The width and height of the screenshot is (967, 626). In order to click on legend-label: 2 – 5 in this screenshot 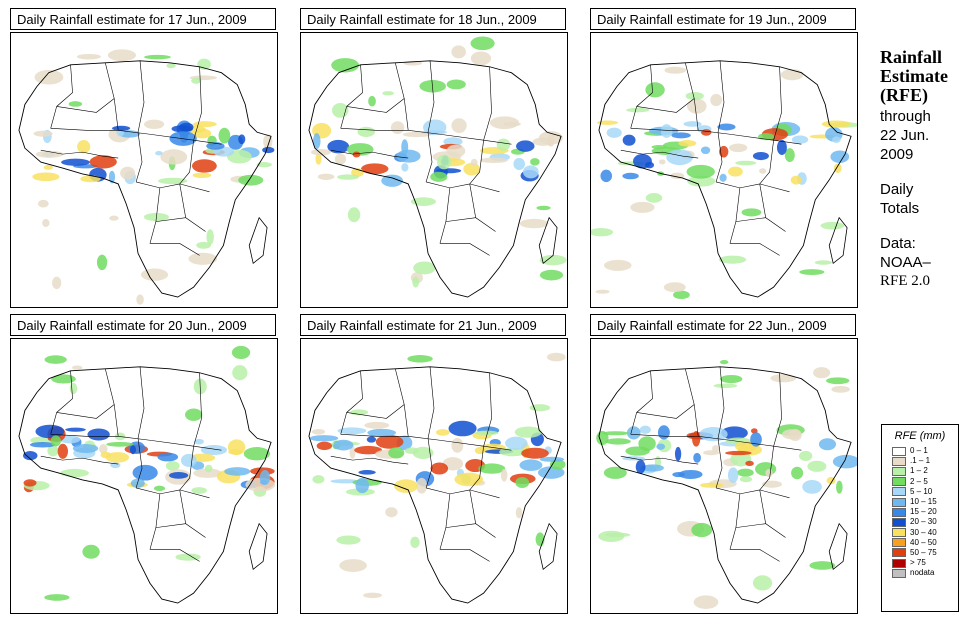, I will do `click(919, 481)`.